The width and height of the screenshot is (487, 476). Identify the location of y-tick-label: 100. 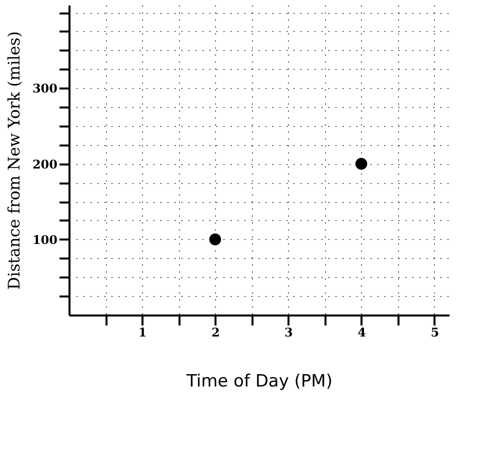
(45, 239).